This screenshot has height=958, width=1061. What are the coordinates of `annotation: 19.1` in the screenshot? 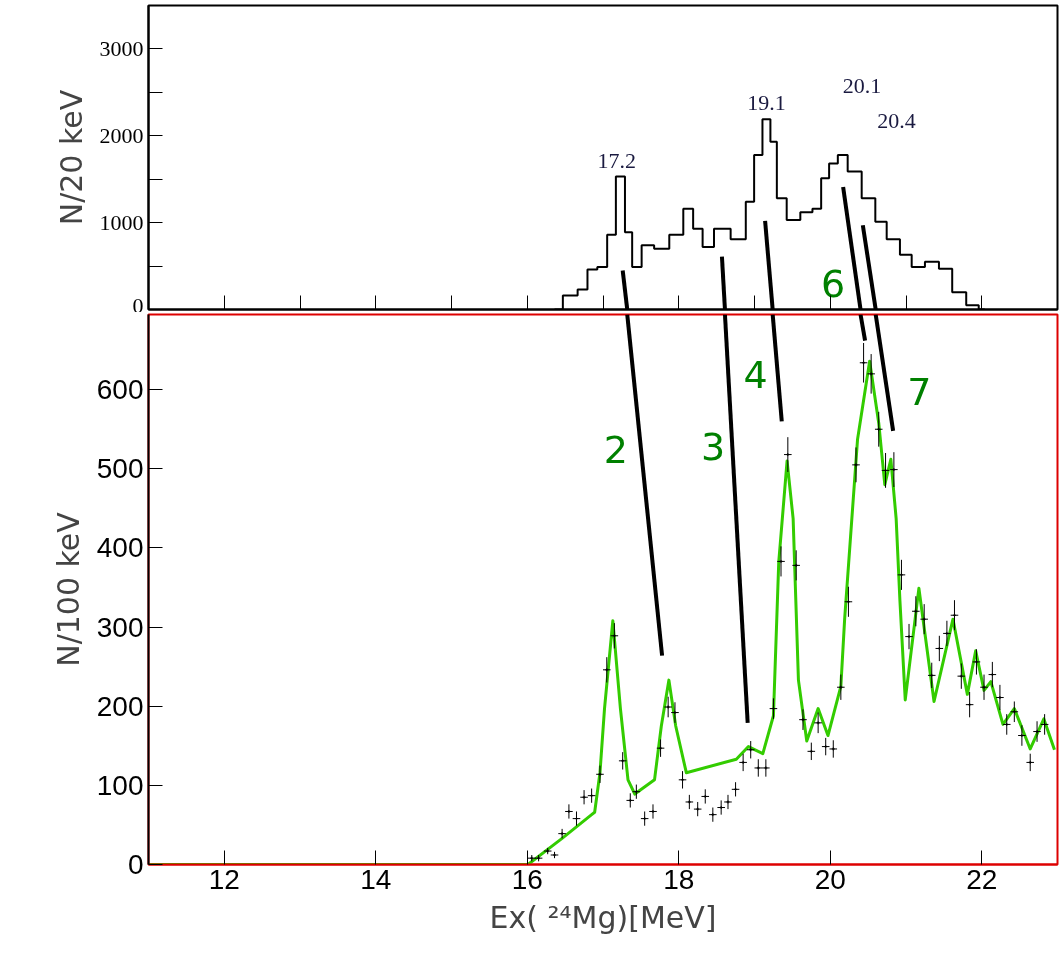 It's located at (766, 103).